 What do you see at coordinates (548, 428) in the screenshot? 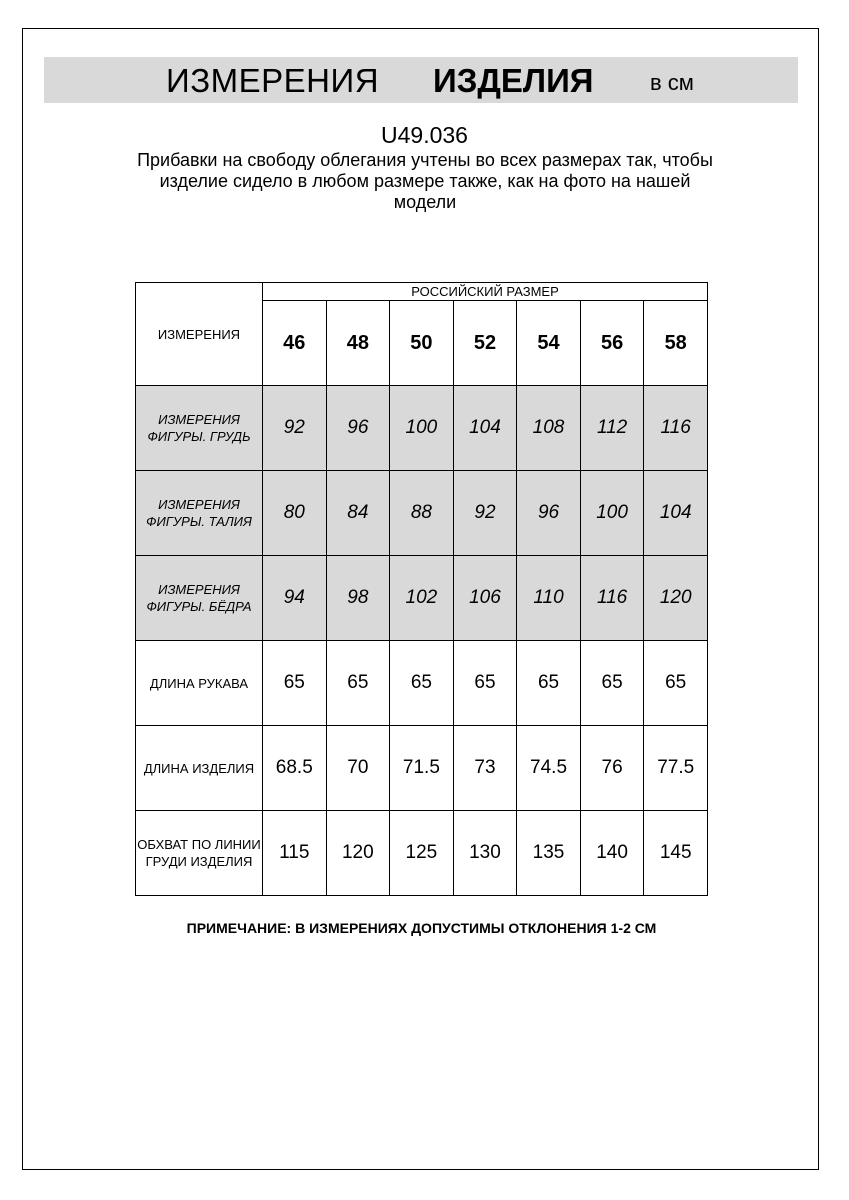
I see `table-cell: 108` at bounding box center [548, 428].